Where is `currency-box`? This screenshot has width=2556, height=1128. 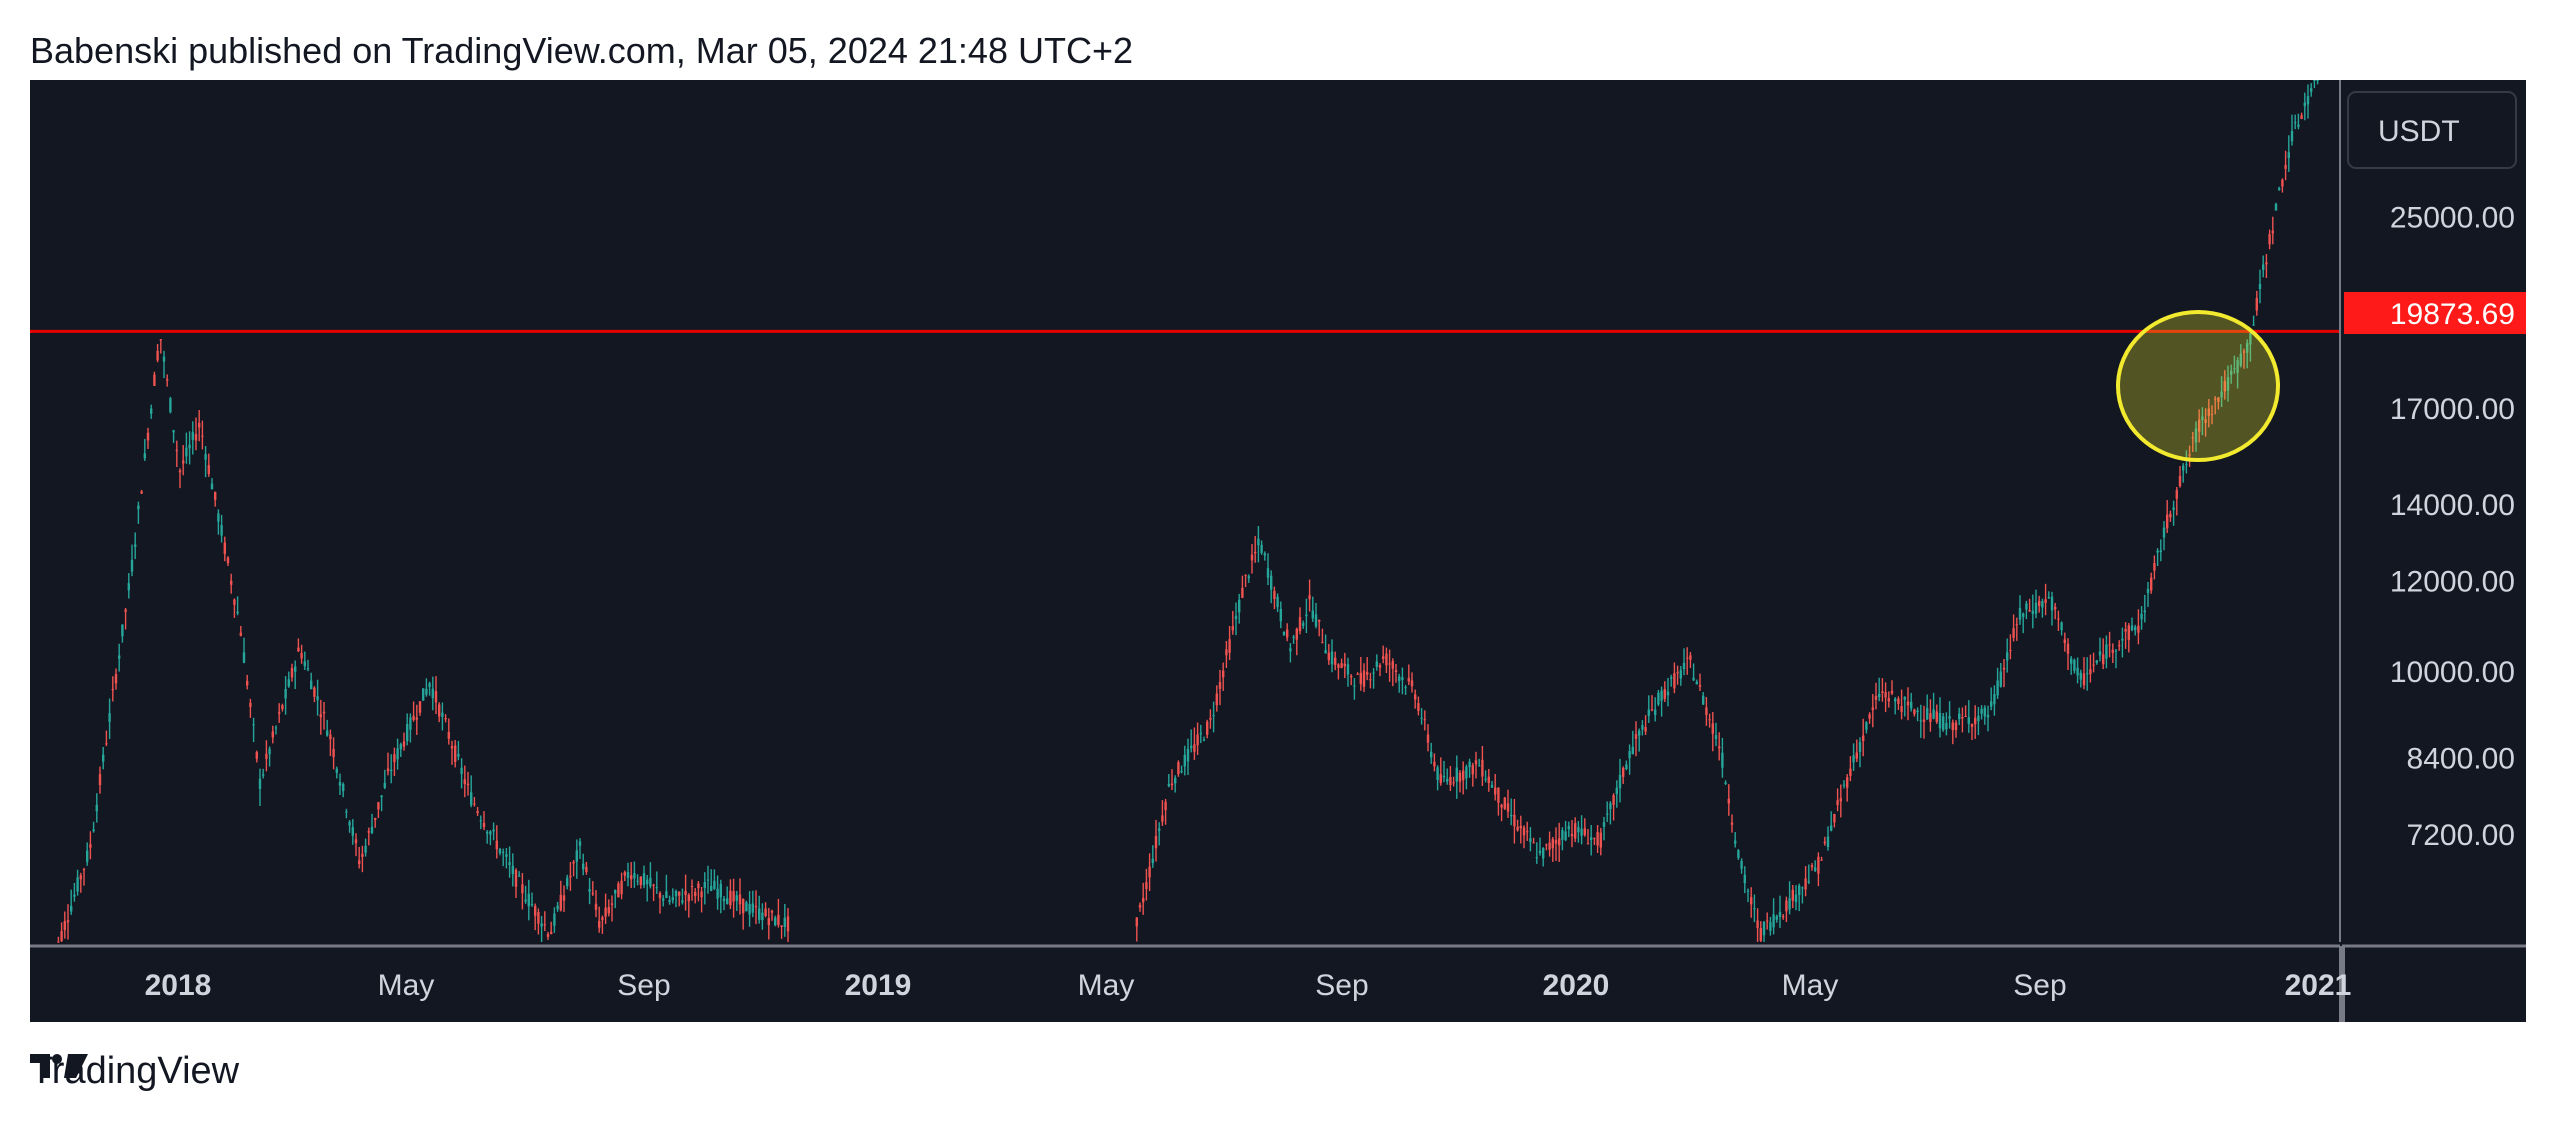 currency-box is located at coordinates (2432, 130).